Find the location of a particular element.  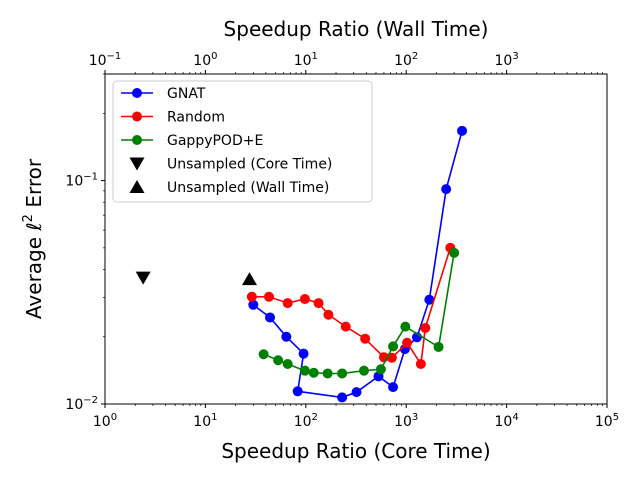

x-tick-label-bottom: 103 is located at coordinates (406, 421).